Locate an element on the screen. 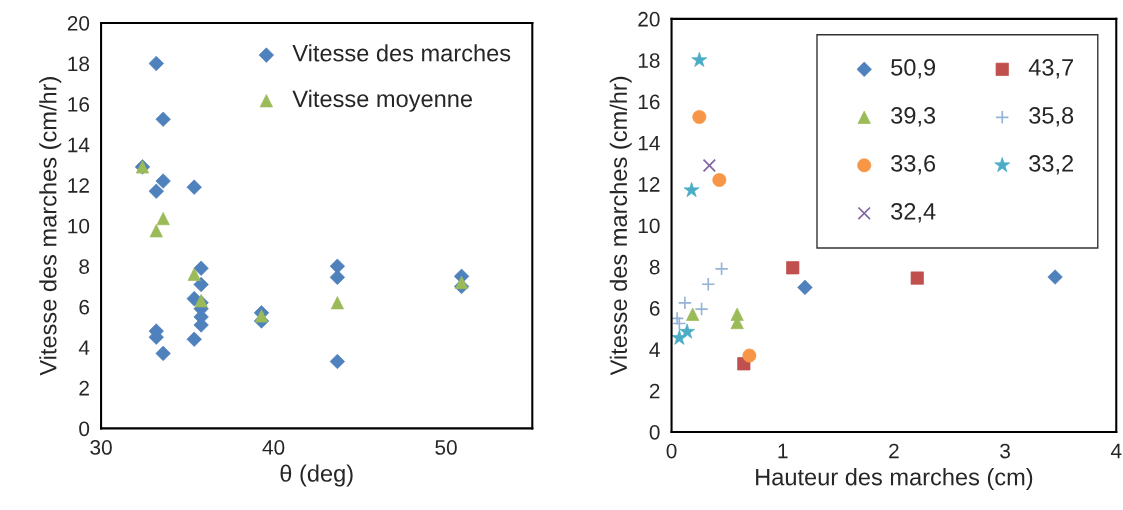 This screenshot has height=510, width=1123. x-axis-title: θ (deg) is located at coordinates (316, 475).